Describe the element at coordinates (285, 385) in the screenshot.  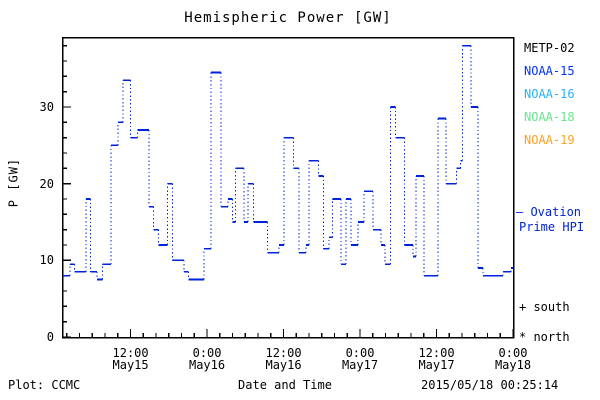
I see `x-axis-label: Date and Time` at that location.